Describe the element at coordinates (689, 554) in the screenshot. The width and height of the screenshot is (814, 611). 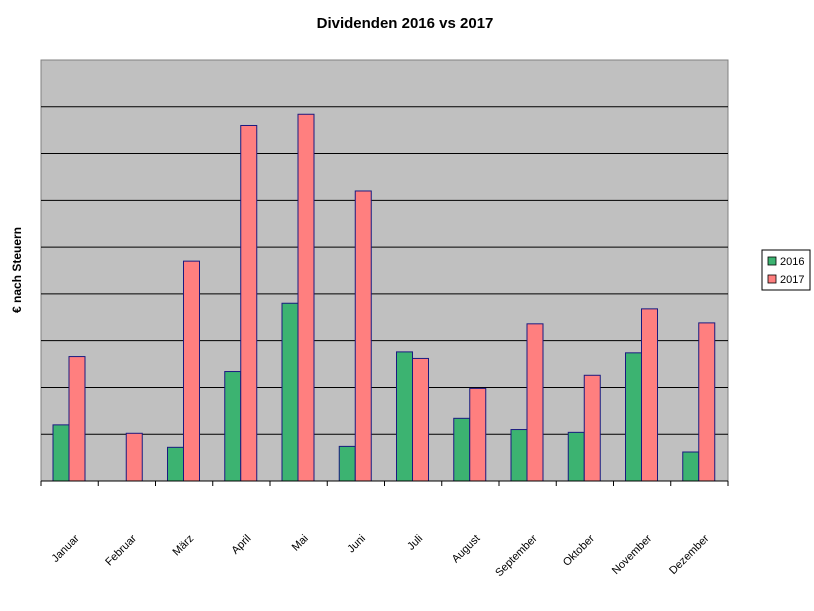
I see `x-tick-label-Dezember: Dezember` at that location.